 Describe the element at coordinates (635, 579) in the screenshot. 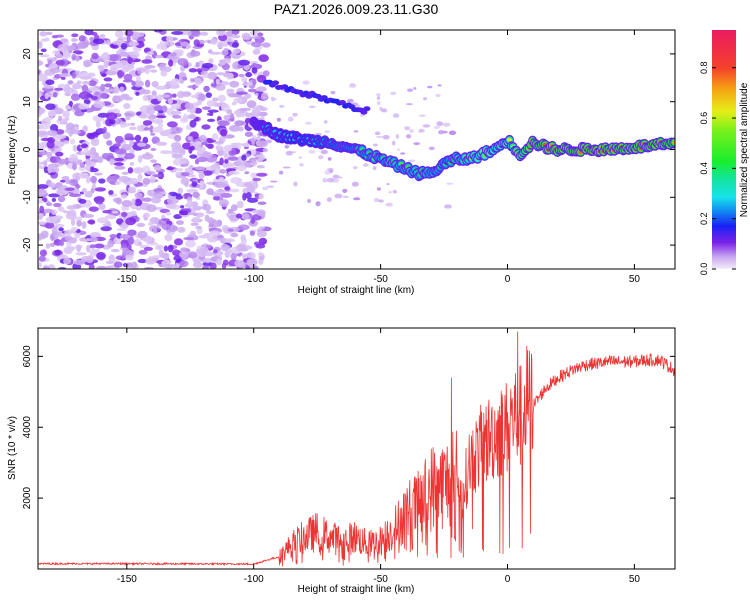

I see `x-tick-label: 50` at that location.